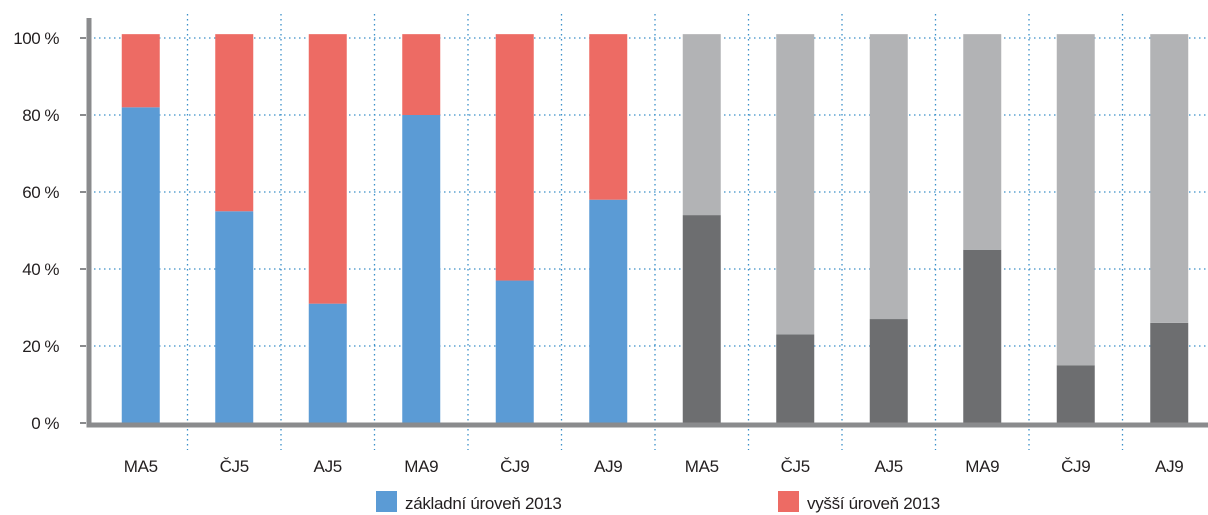 The width and height of the screenshot is (1208, 515). Describe the element at coordinates (654, 466) in the screenshot. I see `x-category-labels: MA5 ČJ5 AJ5 MA9 ČJ9 AJ9 MA5 ČJ5 AJ5 MA9 ČJ9 AJ9` at that location.